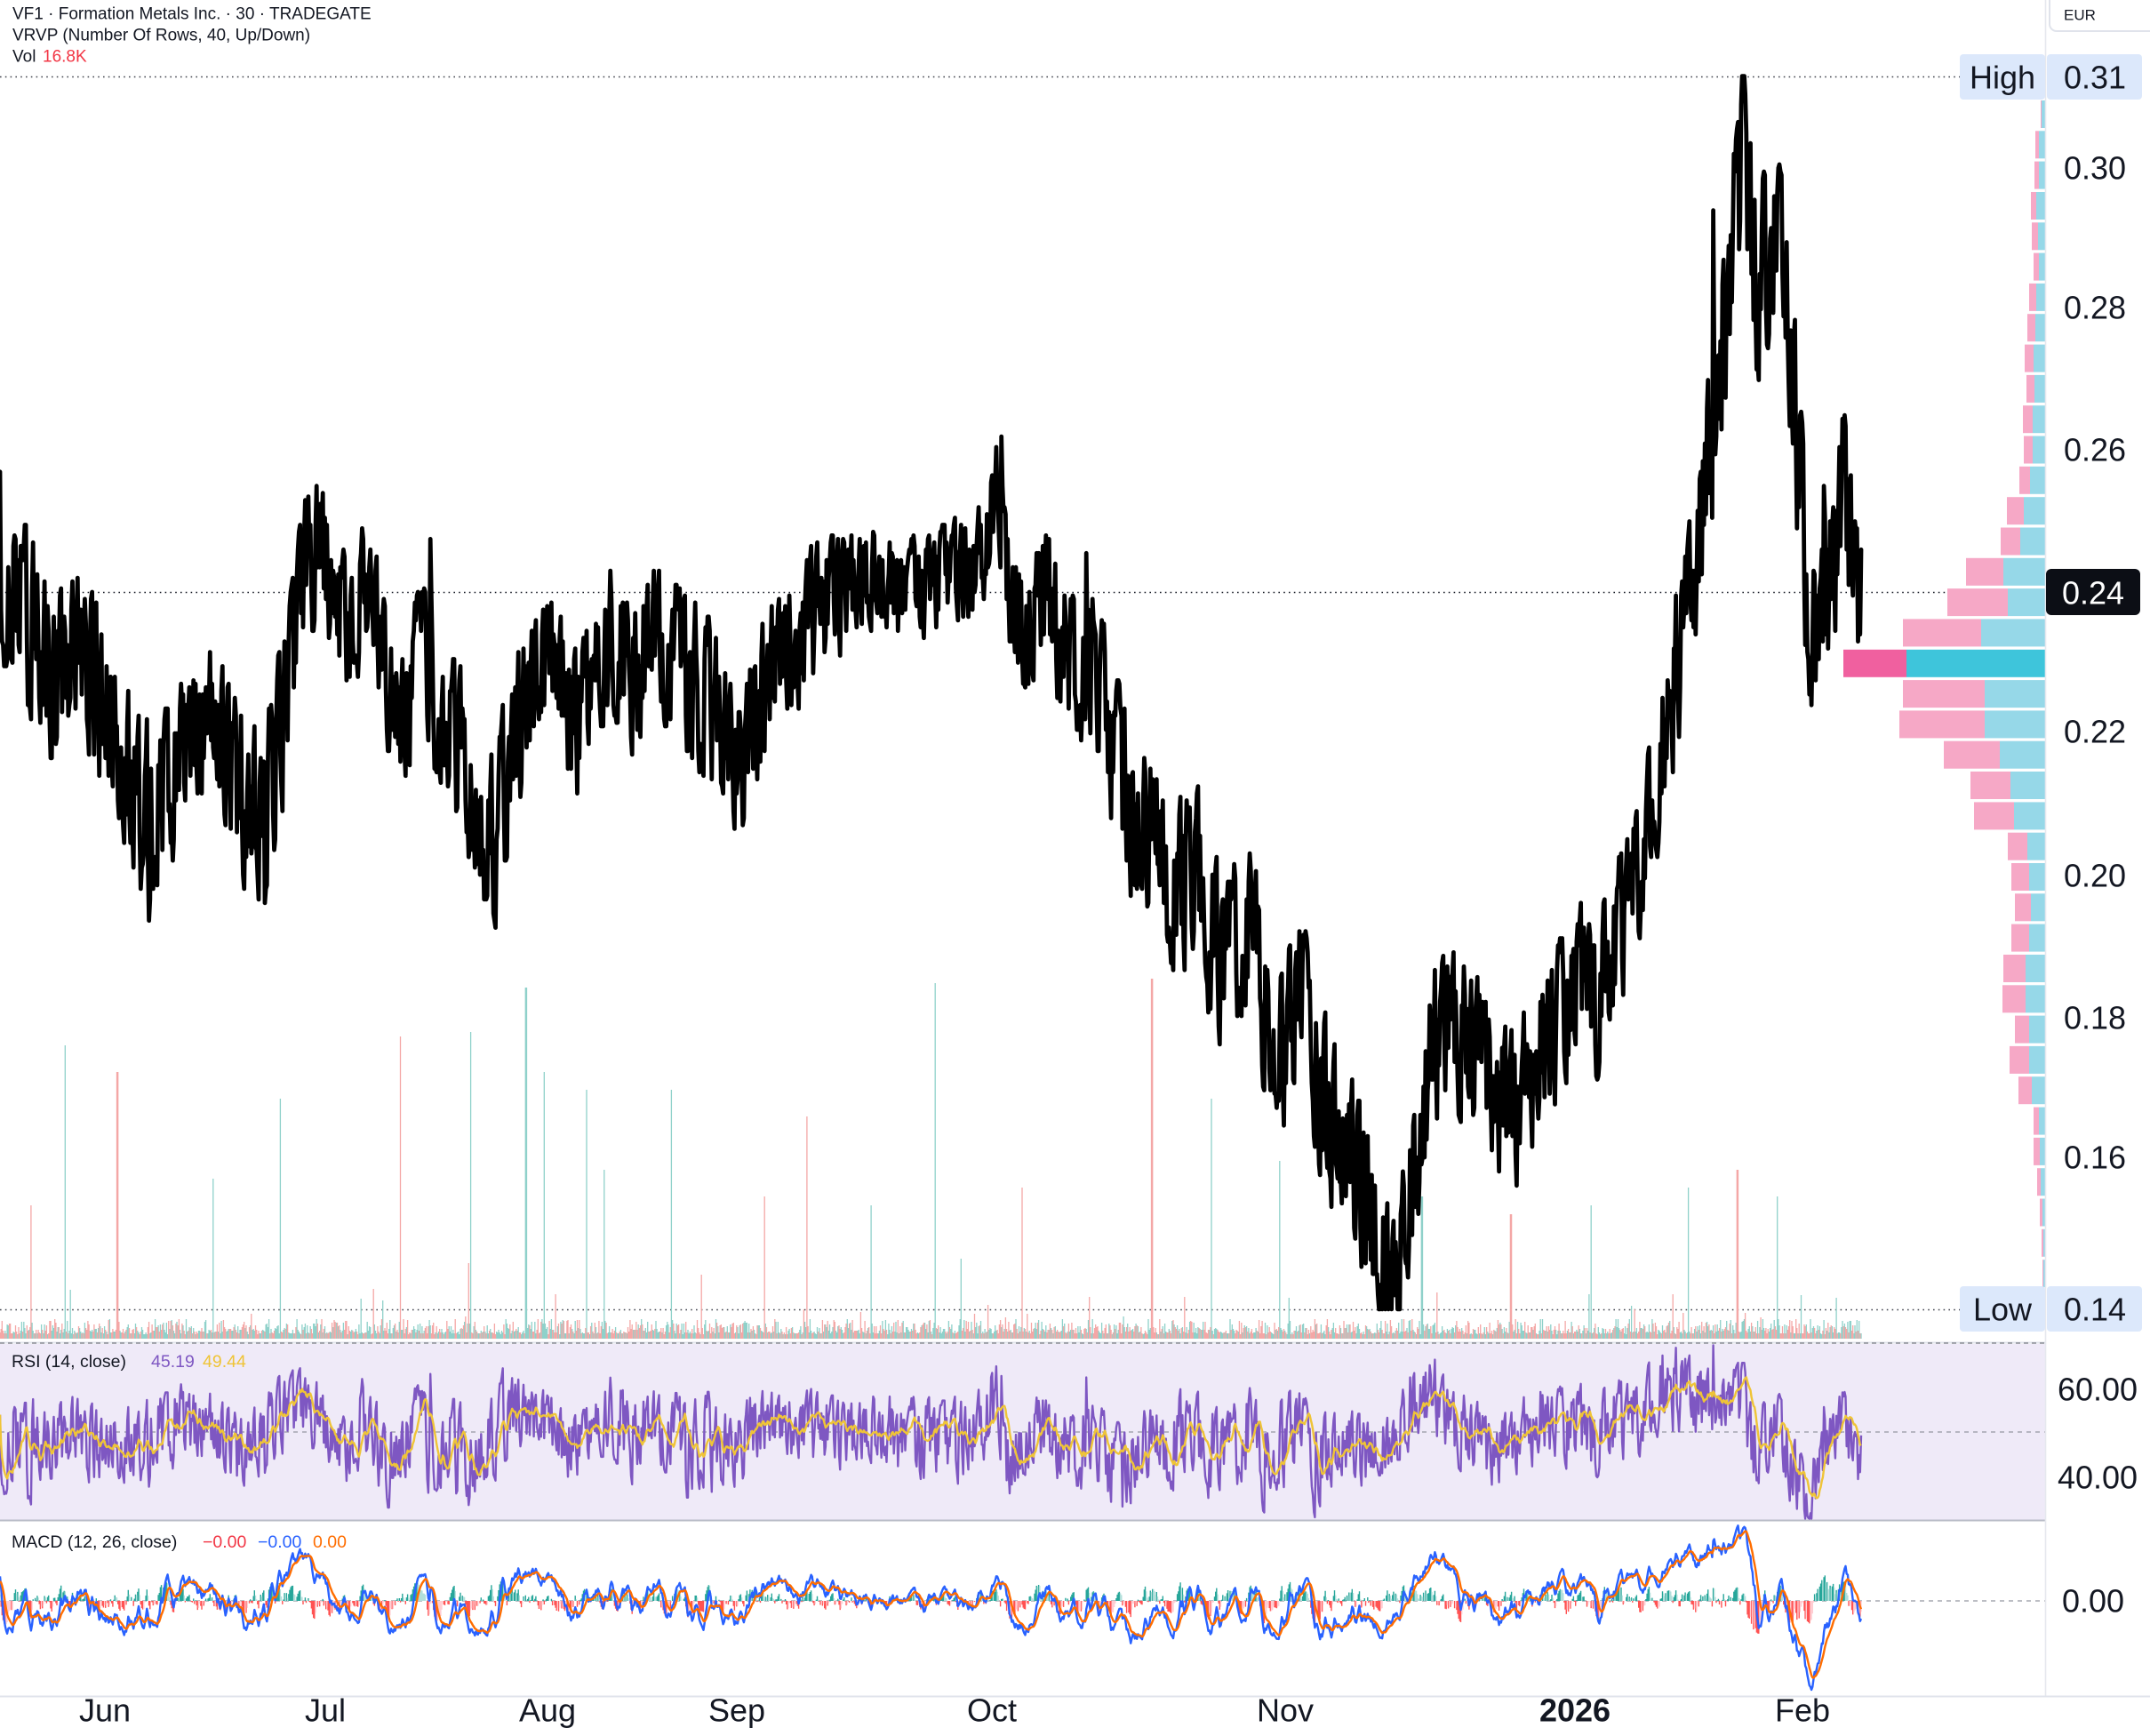 The height and width of the screenshot is (1736, 2150). What do you see at coordinates (65, 57) in the screenshot?
I see `svg-text: 16.8K` at bounding box center [65, 57].